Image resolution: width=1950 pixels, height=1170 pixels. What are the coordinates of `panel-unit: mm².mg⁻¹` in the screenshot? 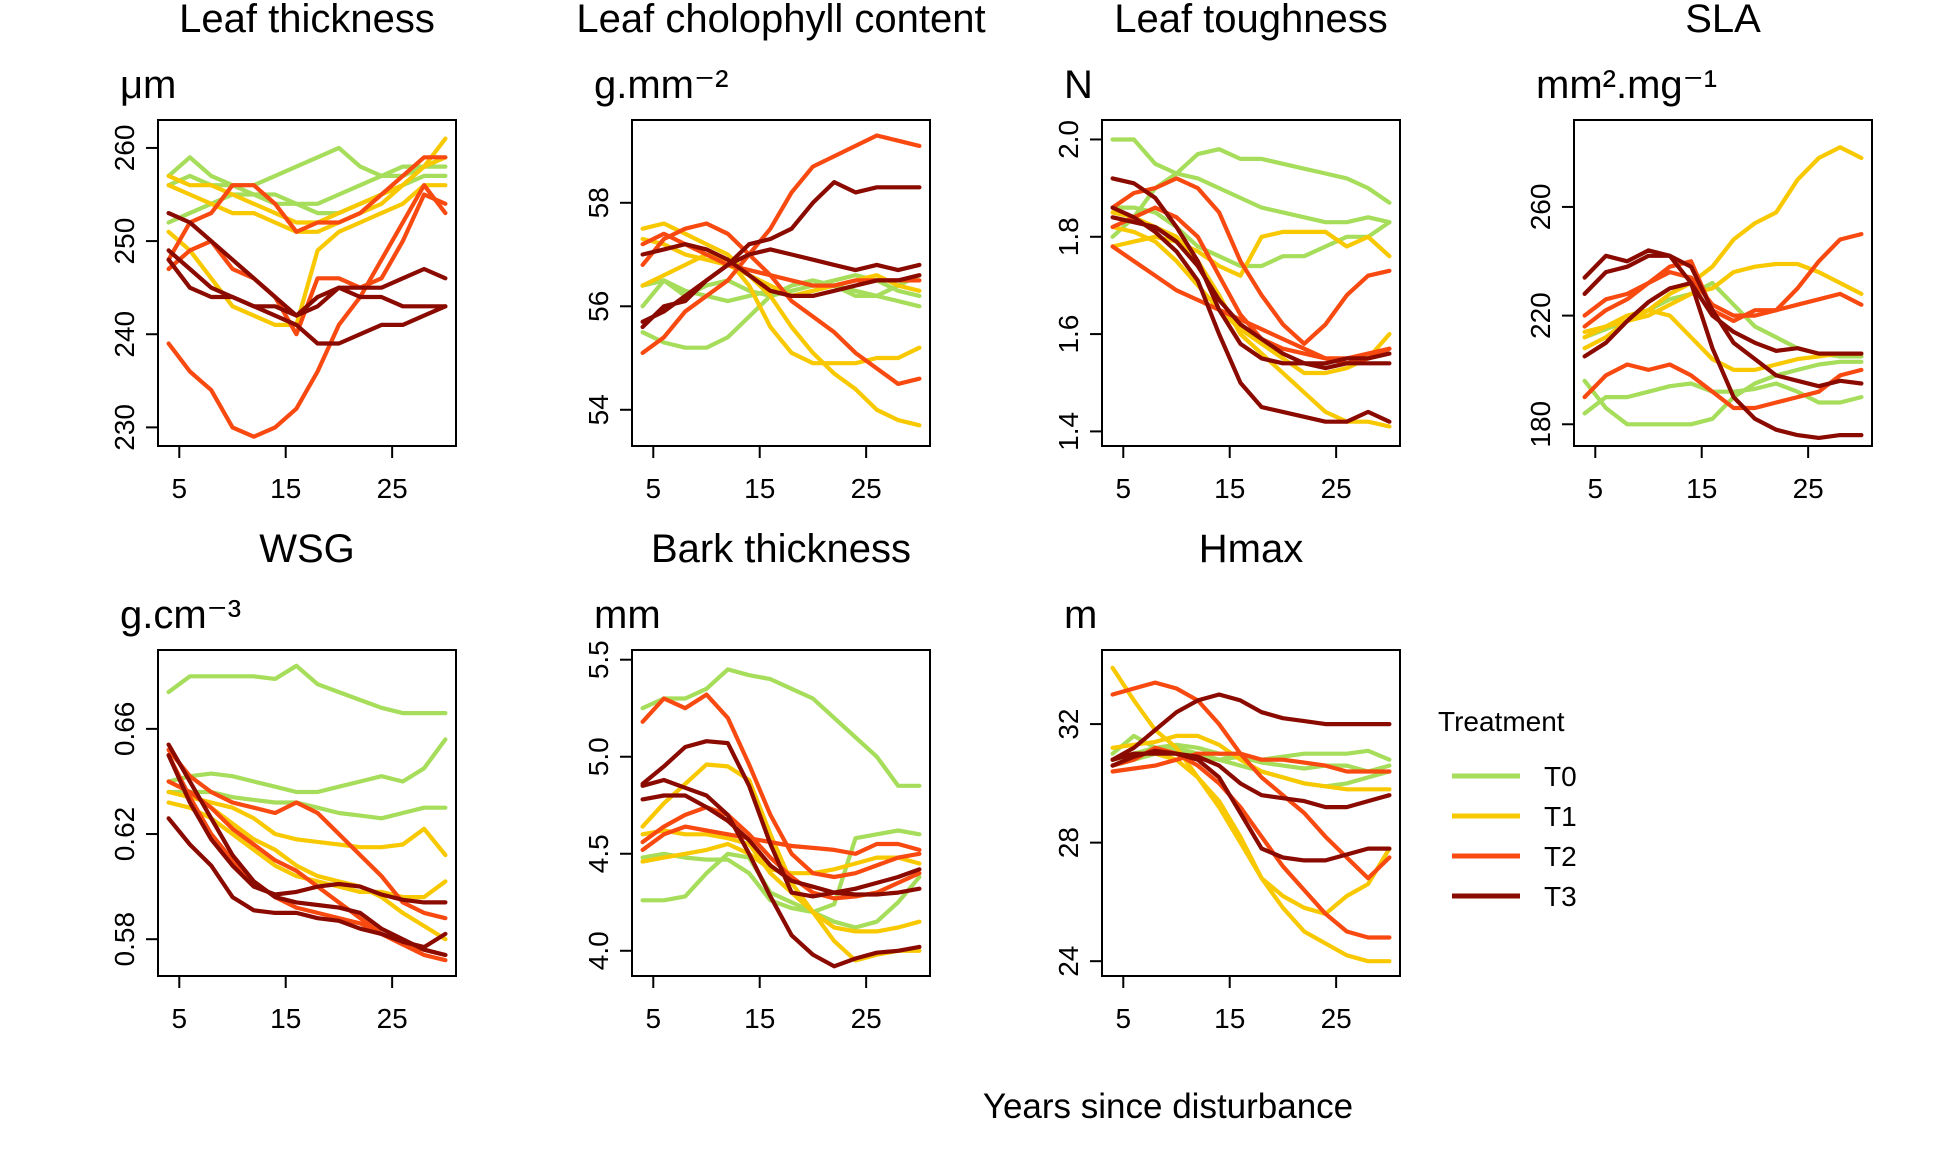 It's located at (1626, 85).